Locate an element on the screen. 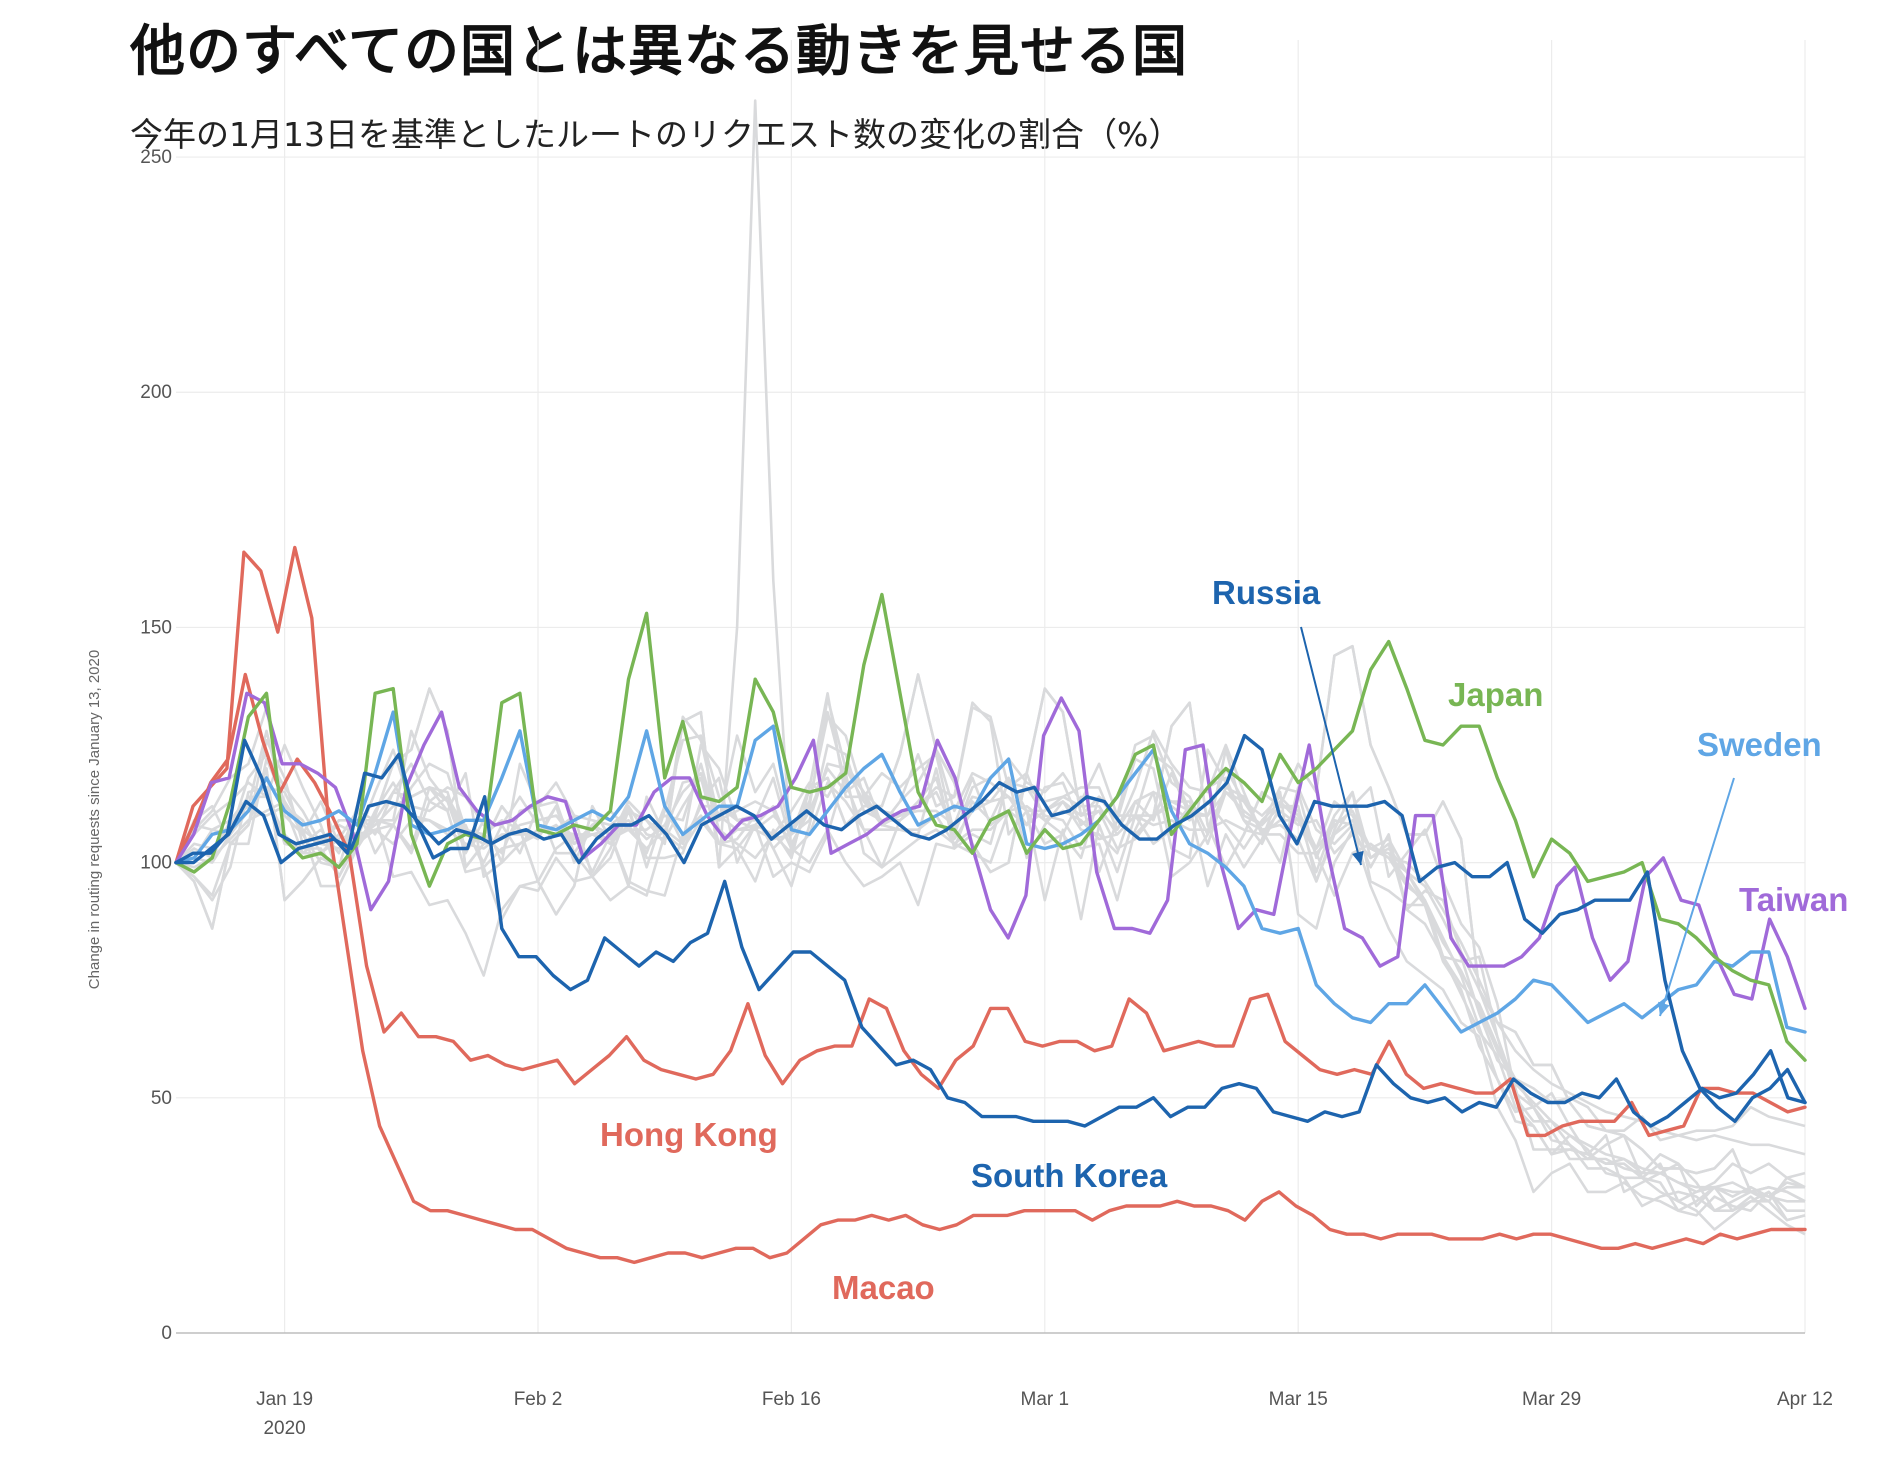 This screenshot has height=1462, width=1898. x-tick-label: Feb 2 is located at coordinates (538, 1399).